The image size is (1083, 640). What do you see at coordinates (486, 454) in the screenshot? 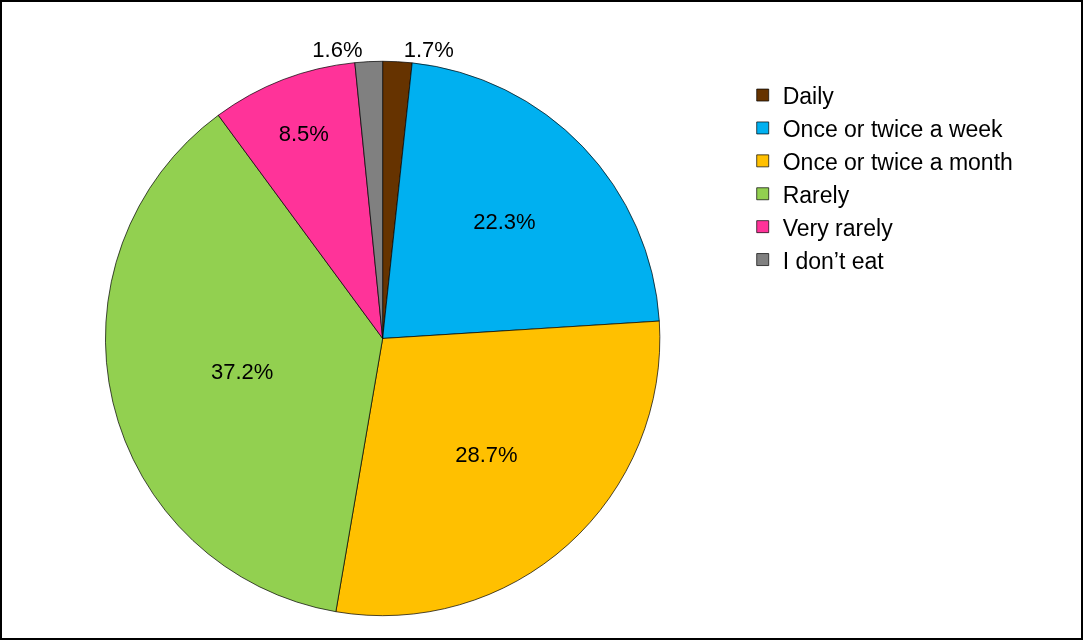
I see `data-label: 28.7%` at bounding box center [486, 454].